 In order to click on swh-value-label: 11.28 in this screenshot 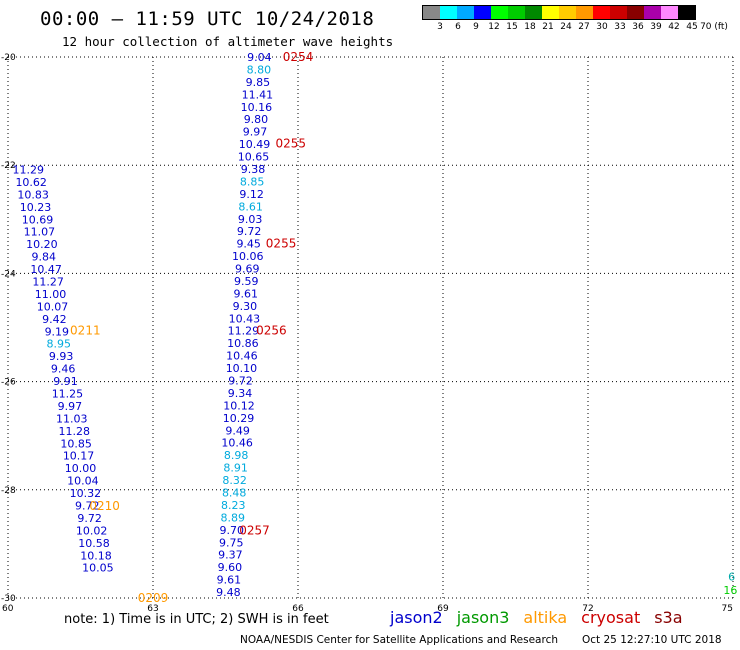, I will do `click(74, 431)`.